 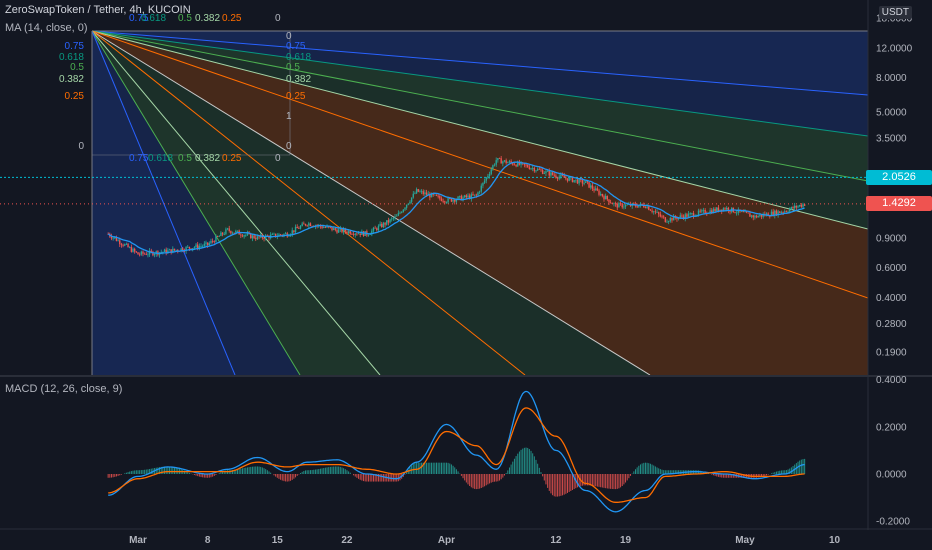 I want to click on time-axis: Mar 8 15 22 Apr 12 19 May 10, so click(x=484, y=540).